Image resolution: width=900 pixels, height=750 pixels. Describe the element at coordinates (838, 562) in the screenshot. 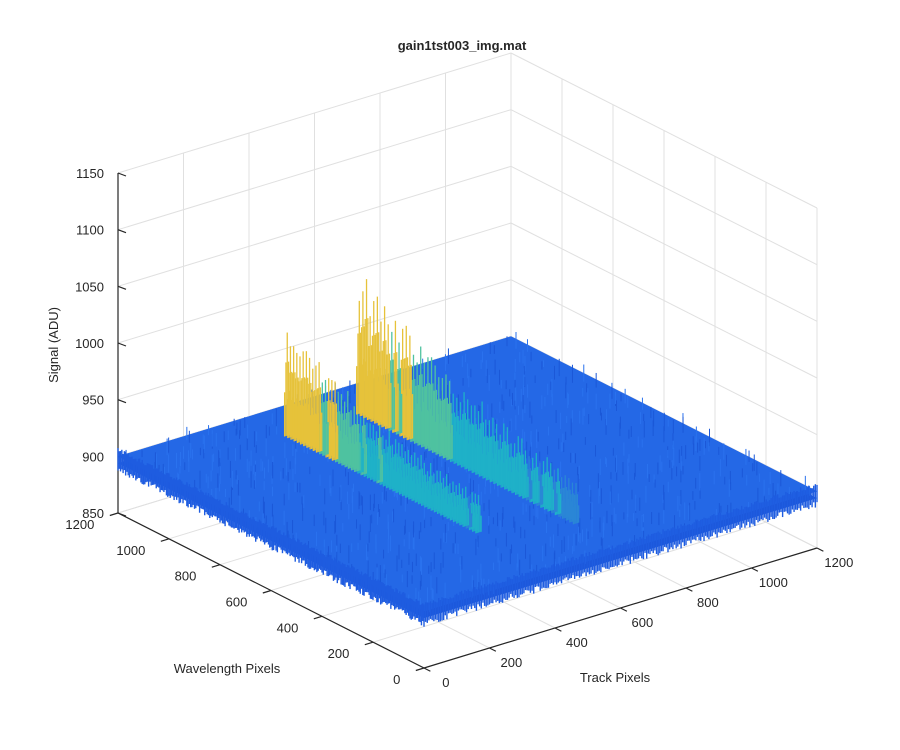

I see `x-tick-label: 1200` at that location.